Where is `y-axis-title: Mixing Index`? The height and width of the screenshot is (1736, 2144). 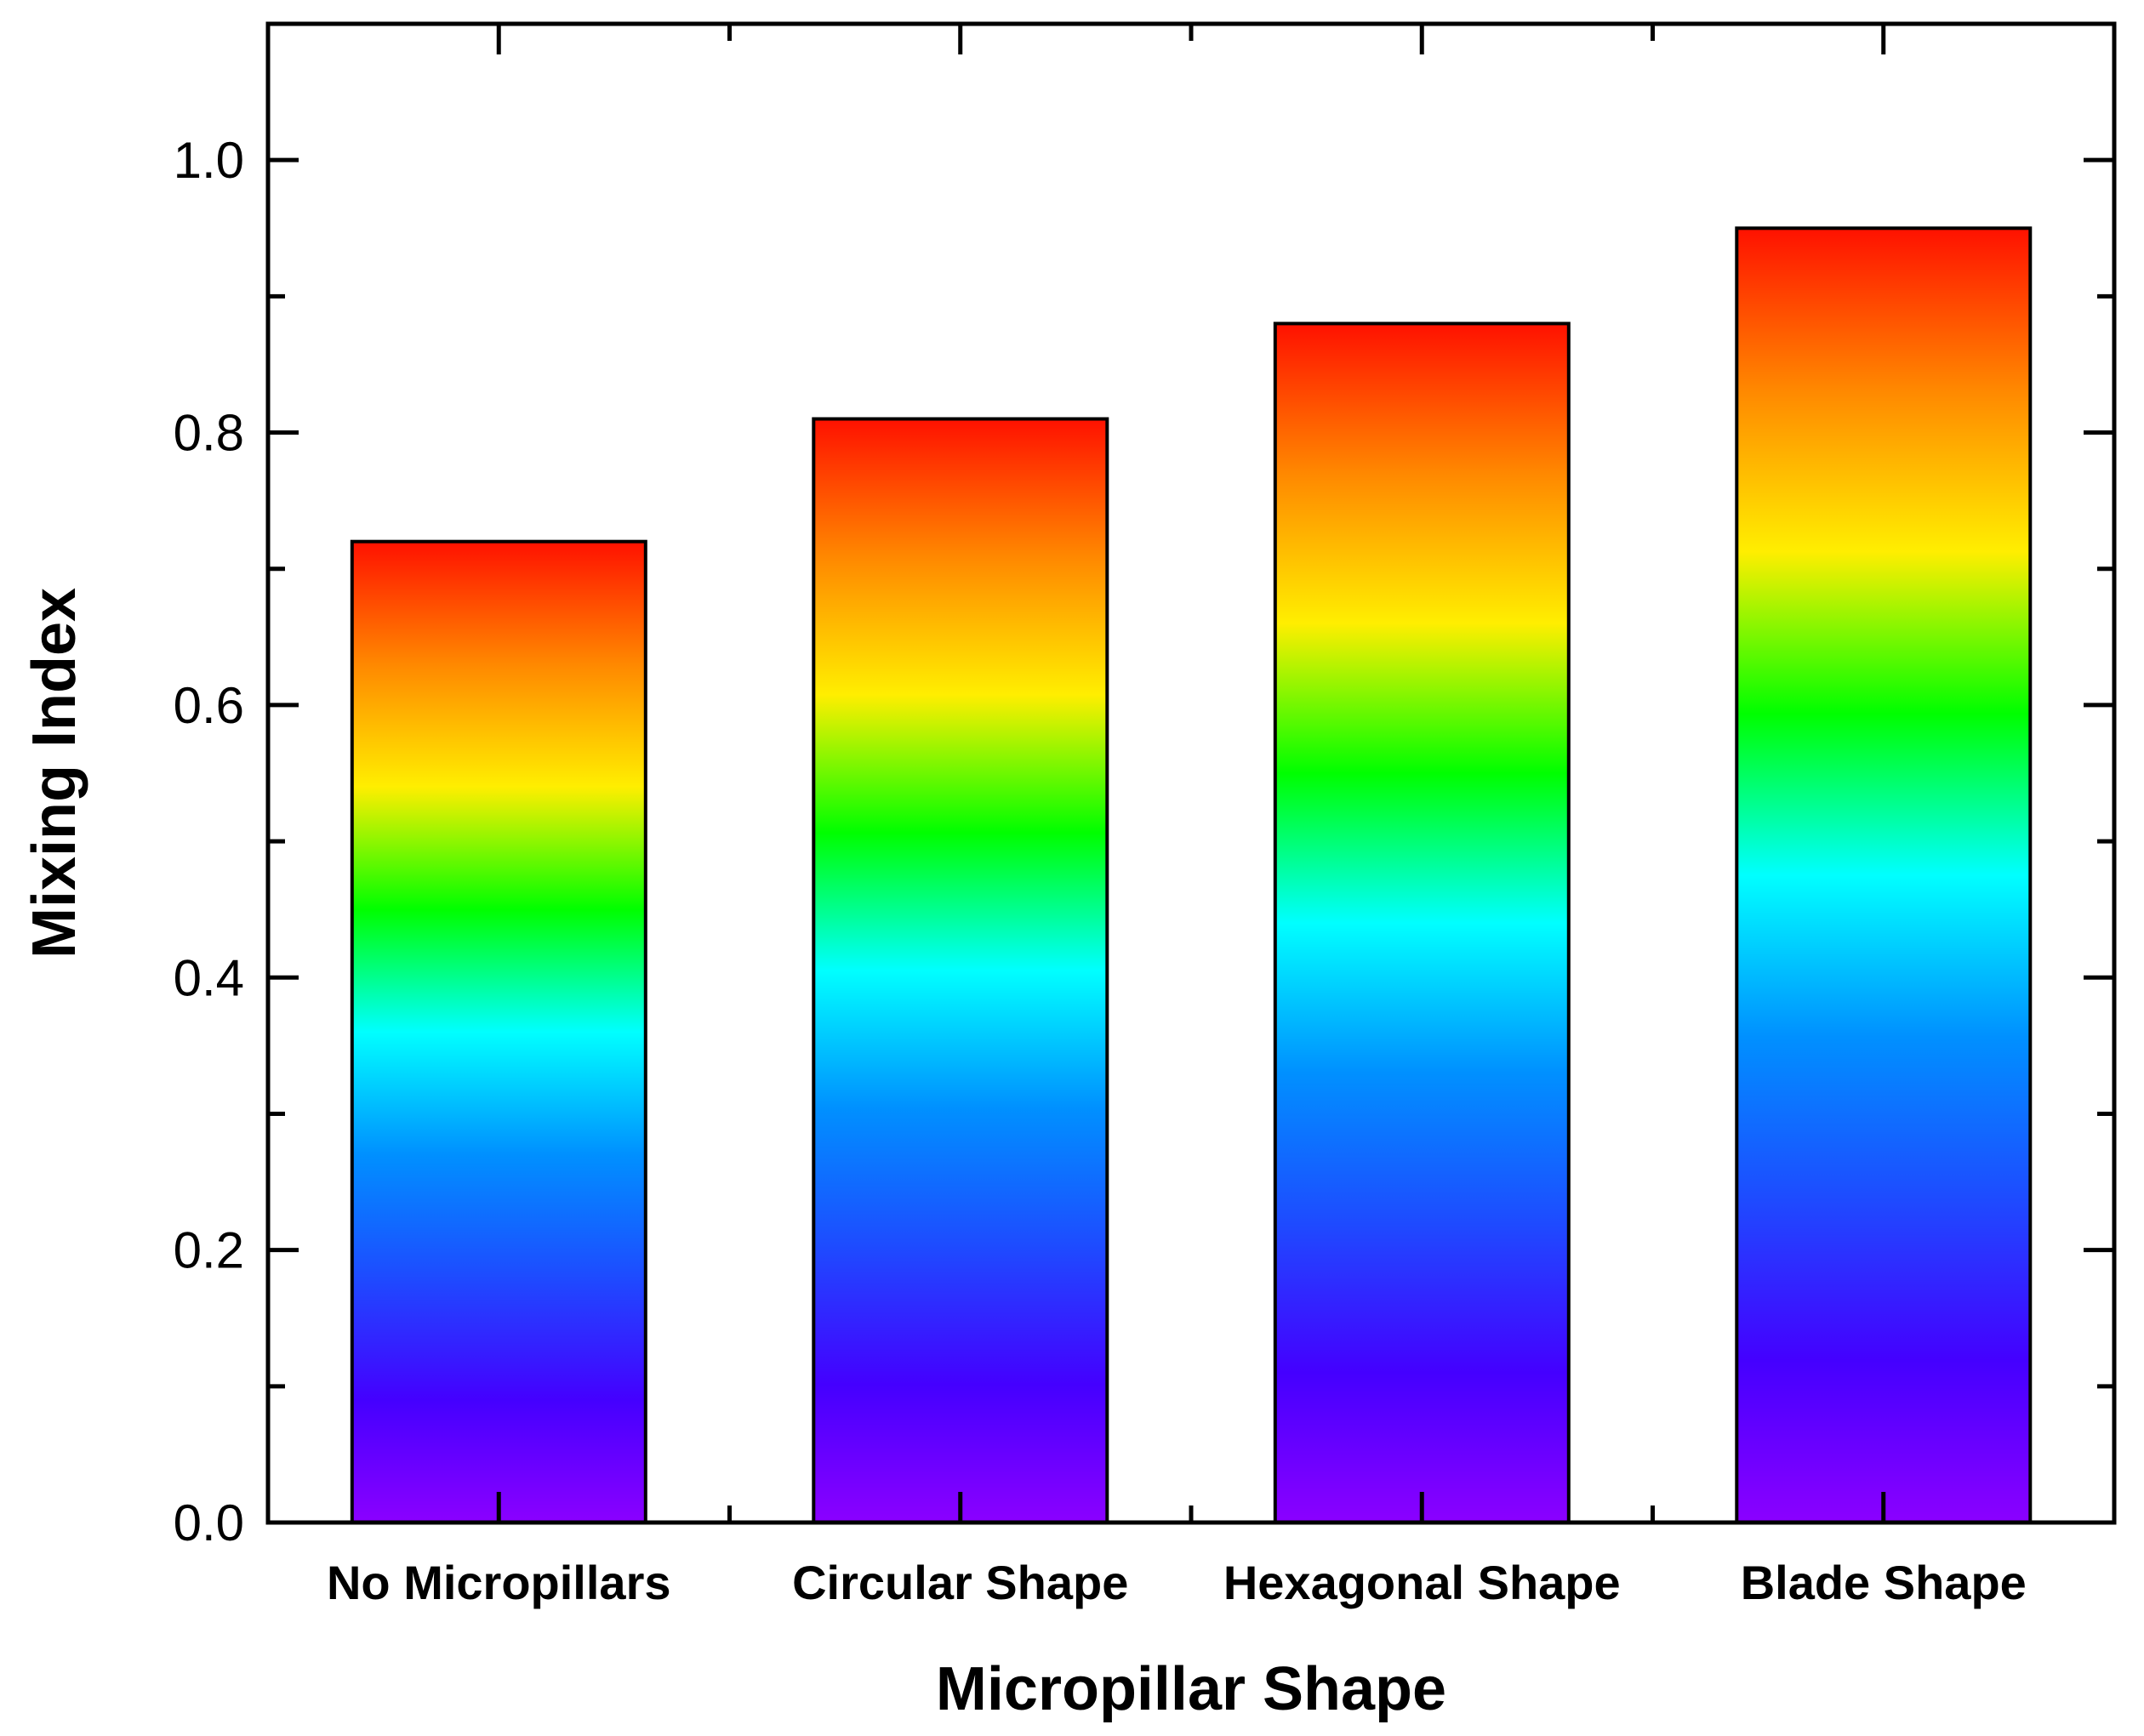 y-axis-title: Mixing Index is located at coordinates (54, 773).